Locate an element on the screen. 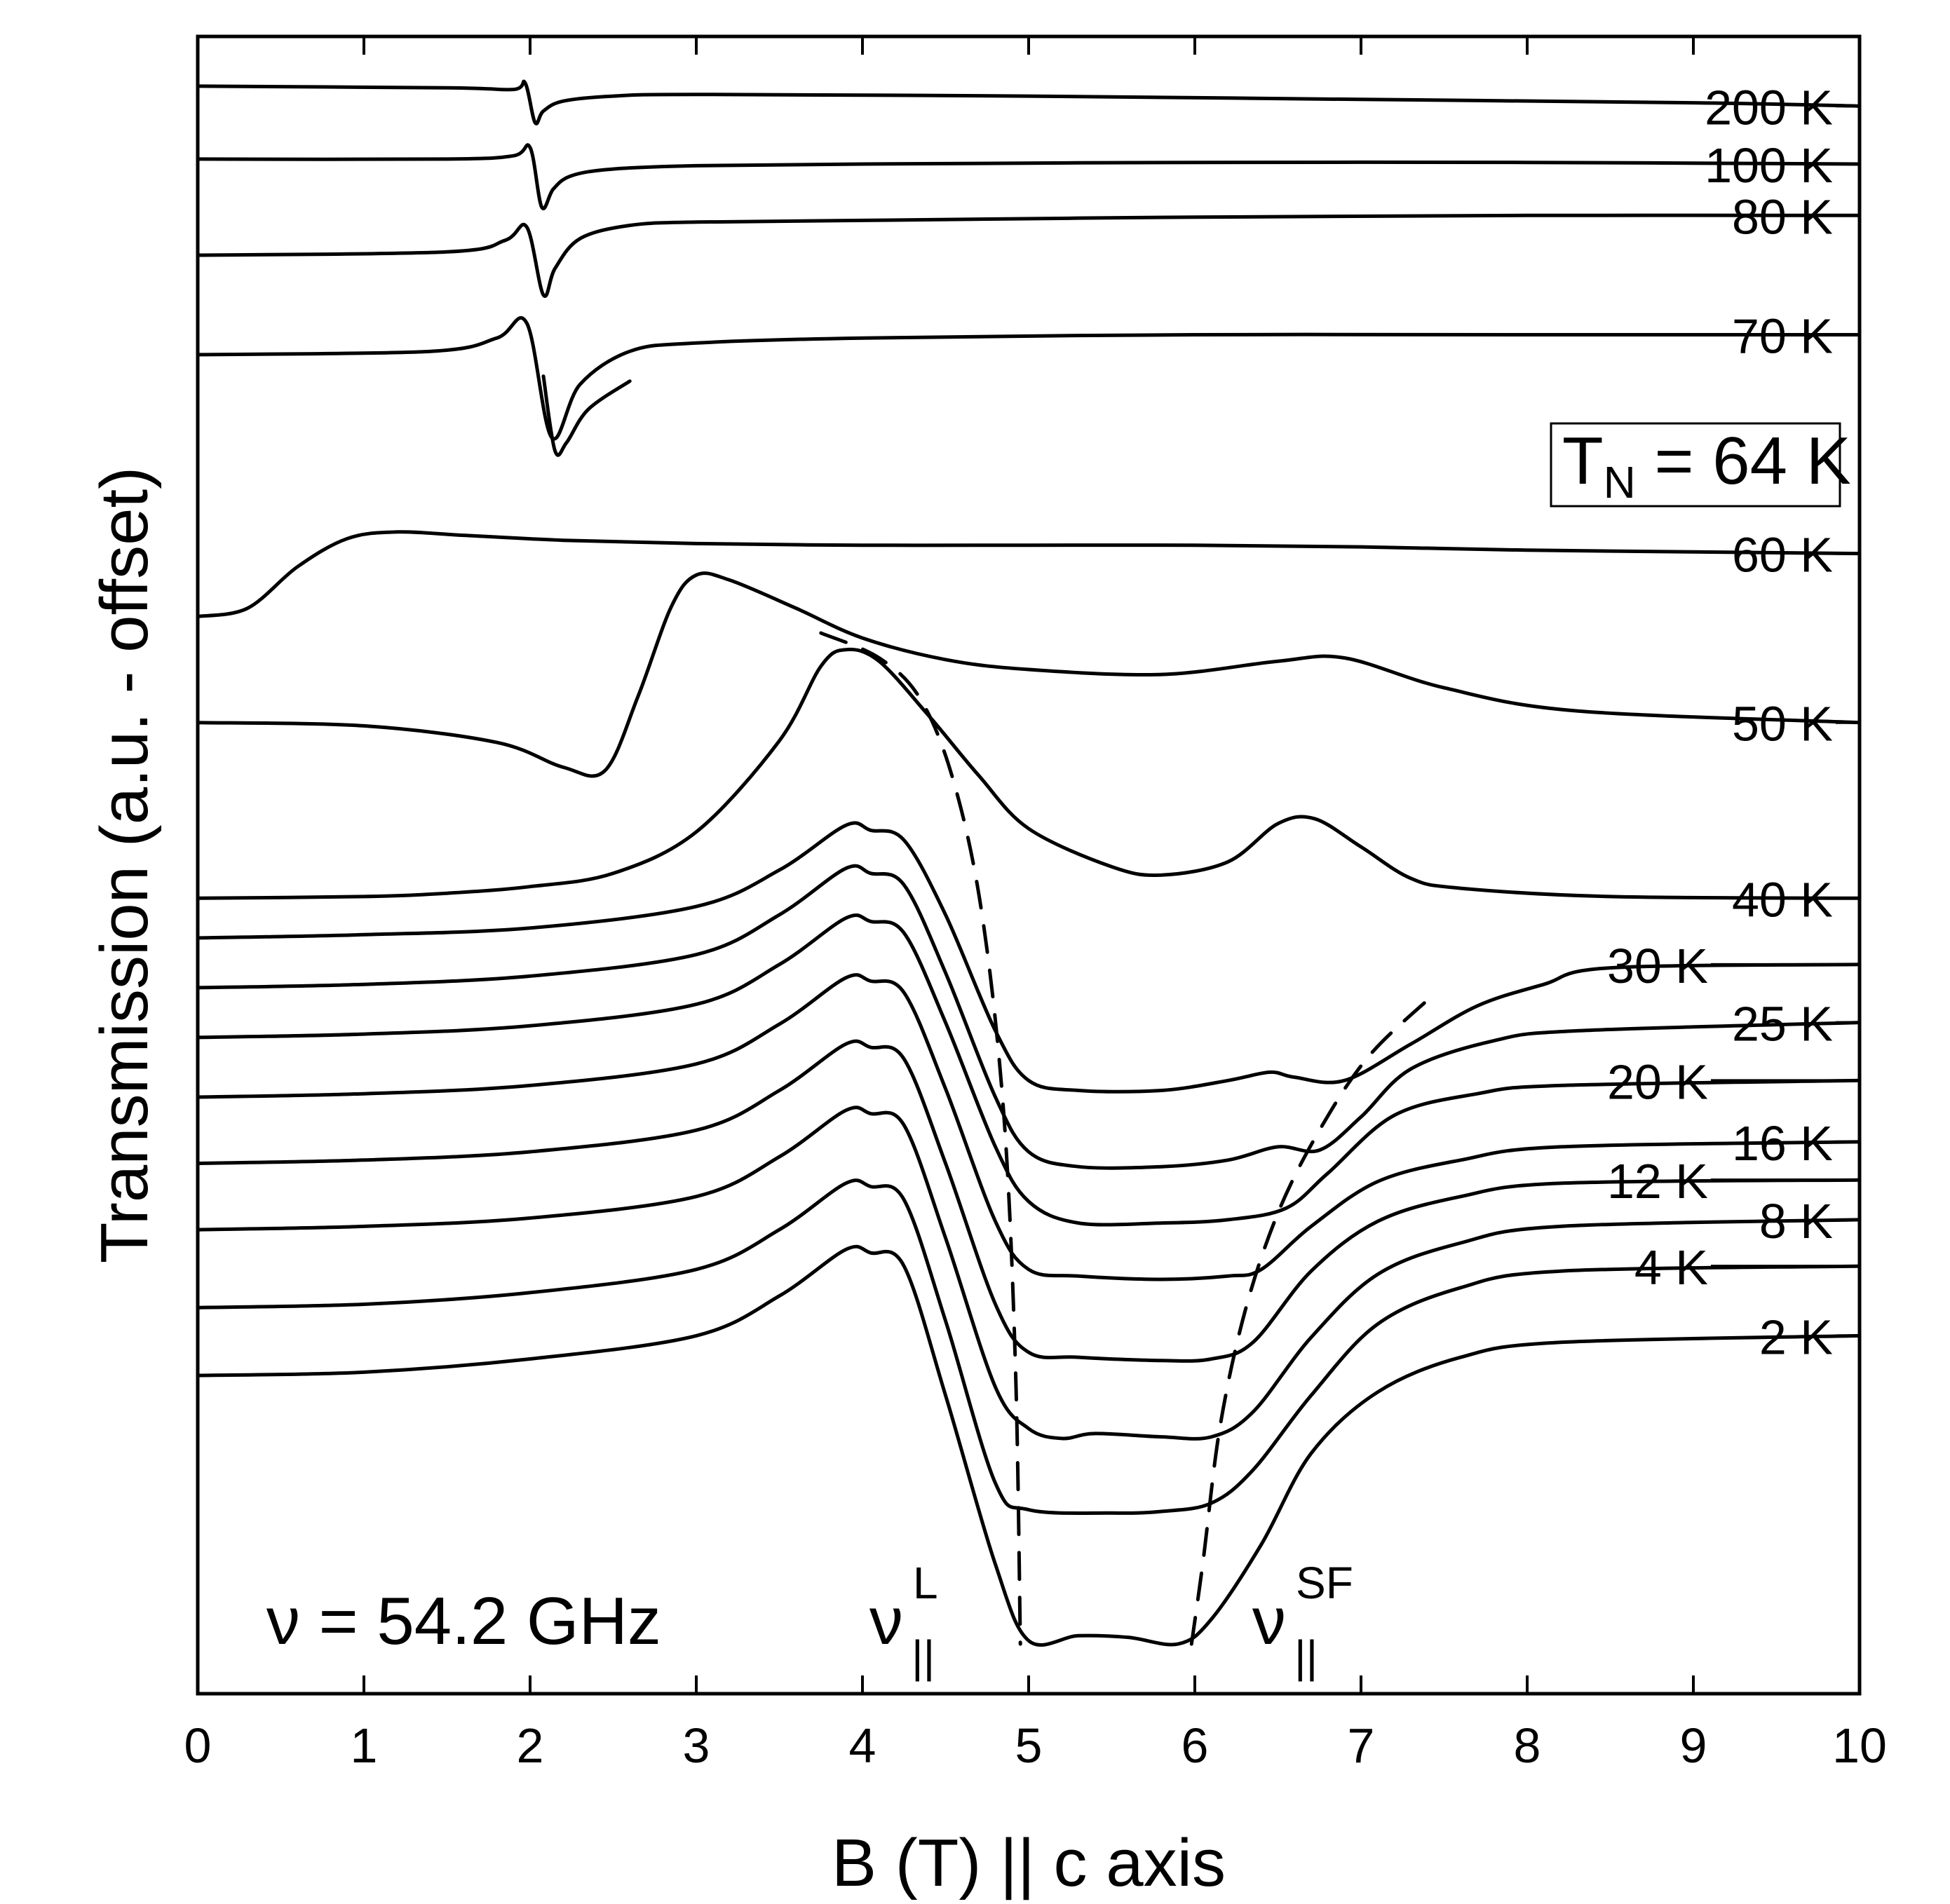  temperature-label: 60 K is located at coordinates (1782, 555).